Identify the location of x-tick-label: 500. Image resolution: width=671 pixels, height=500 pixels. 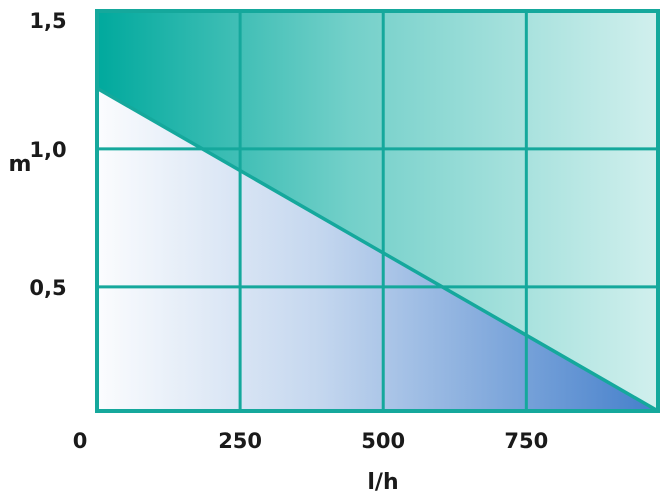
(383, 441).